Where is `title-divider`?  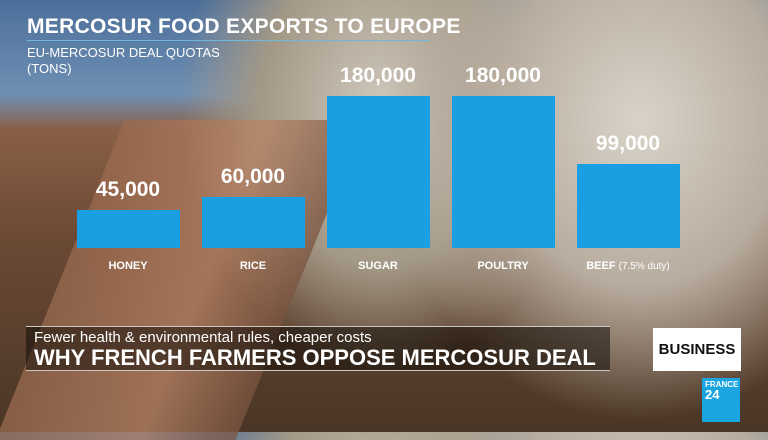 title-divider is located at coordinates (228, 40).